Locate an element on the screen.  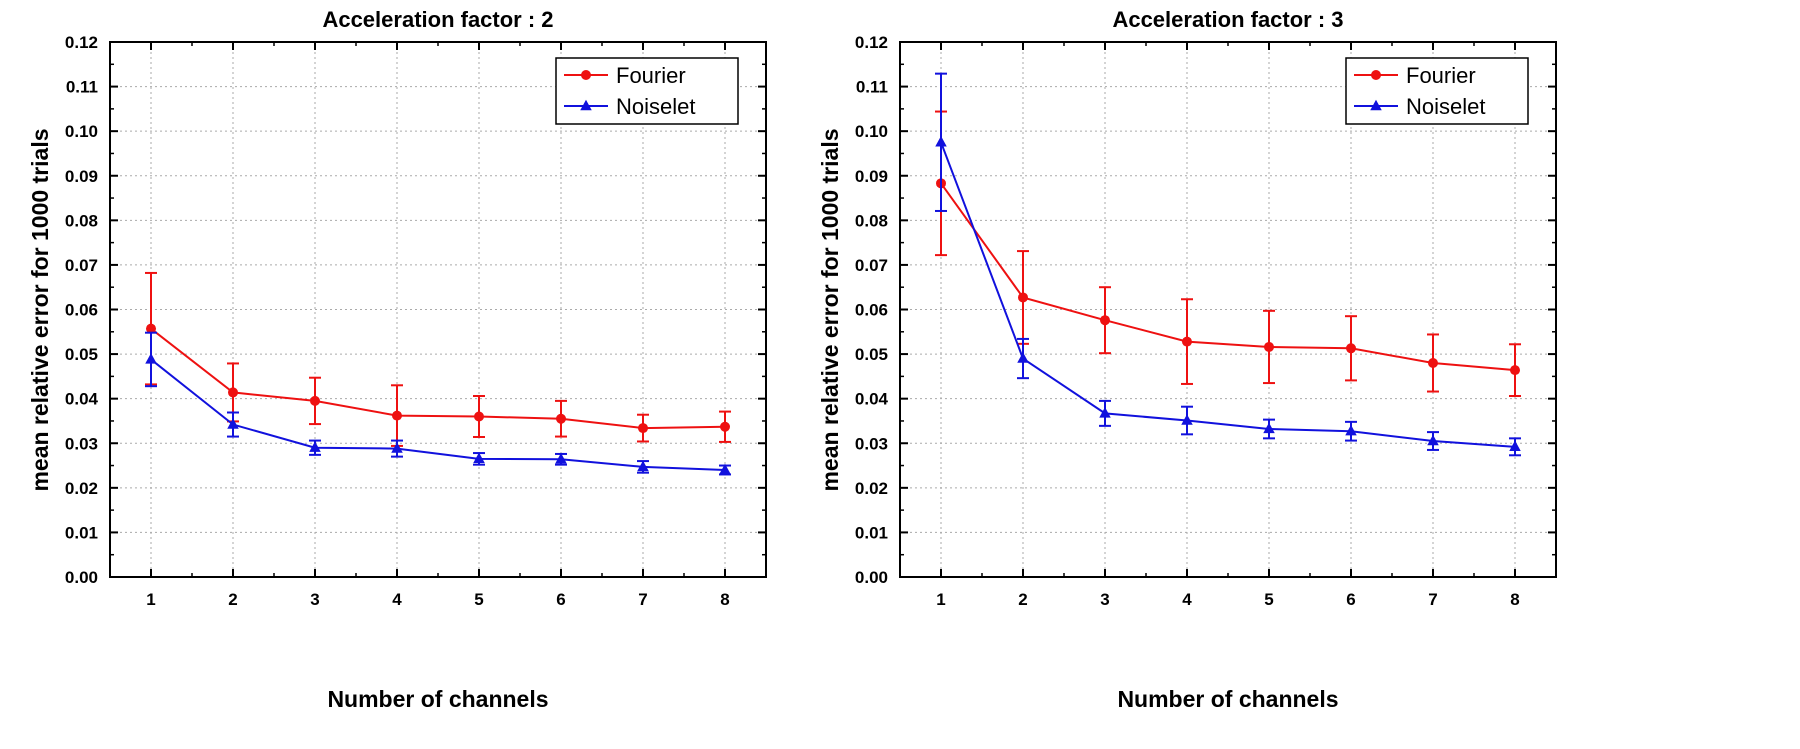
series-fourier is located at coordinates (1228, 253).